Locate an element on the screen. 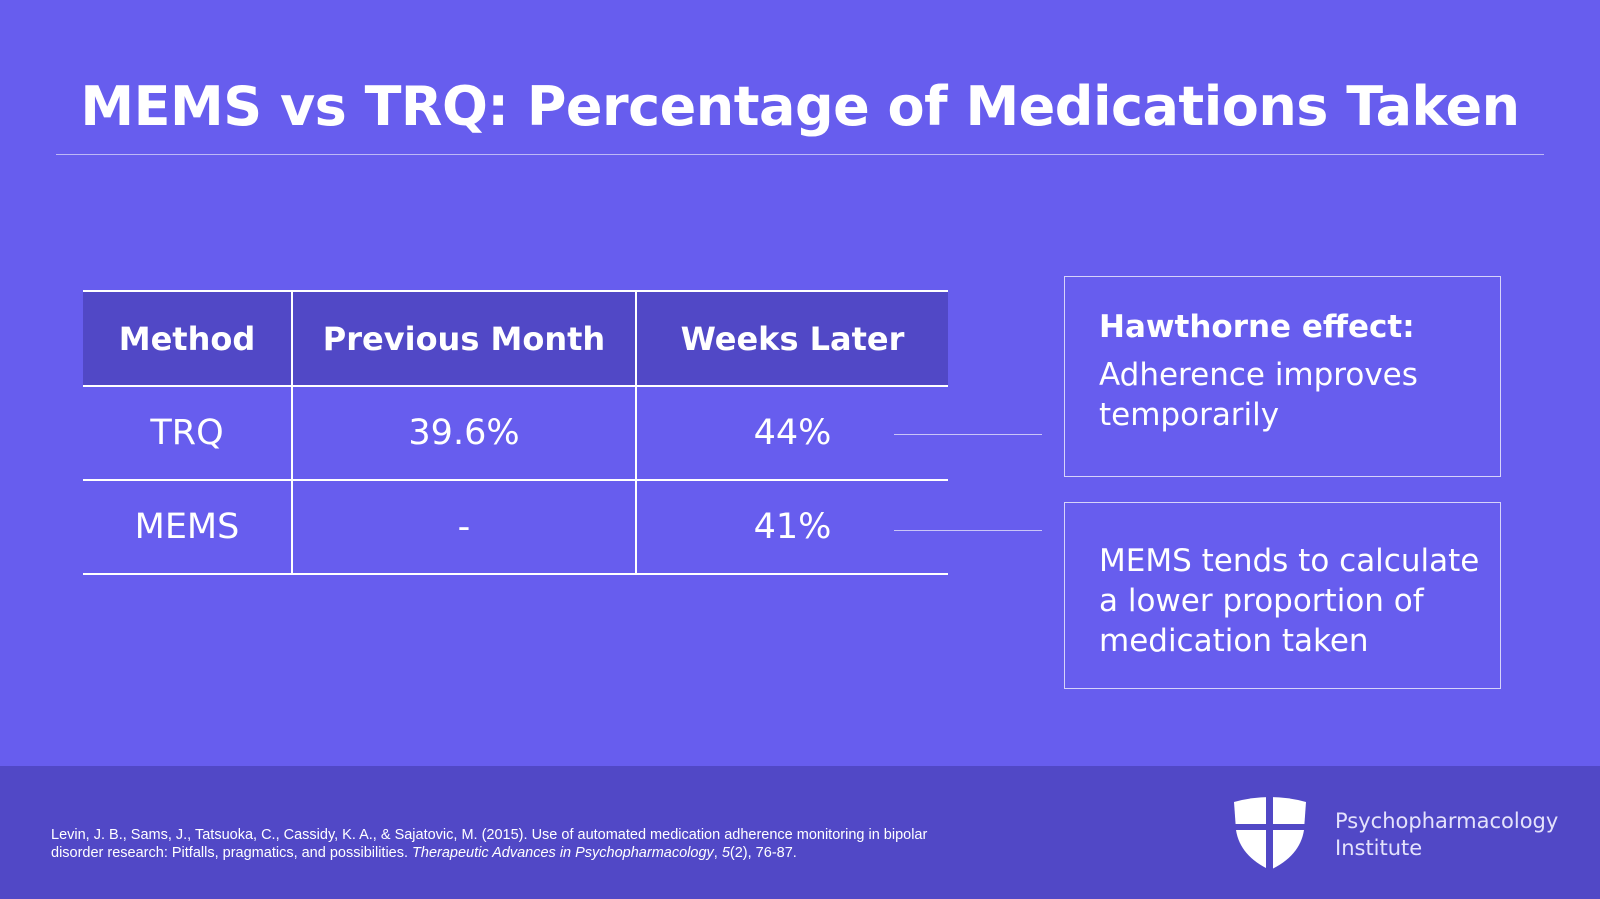 This screenshot has width=1600, height=899. table-header-row: Method Previous Month Weeks Later is located at coordinates (515, 338).